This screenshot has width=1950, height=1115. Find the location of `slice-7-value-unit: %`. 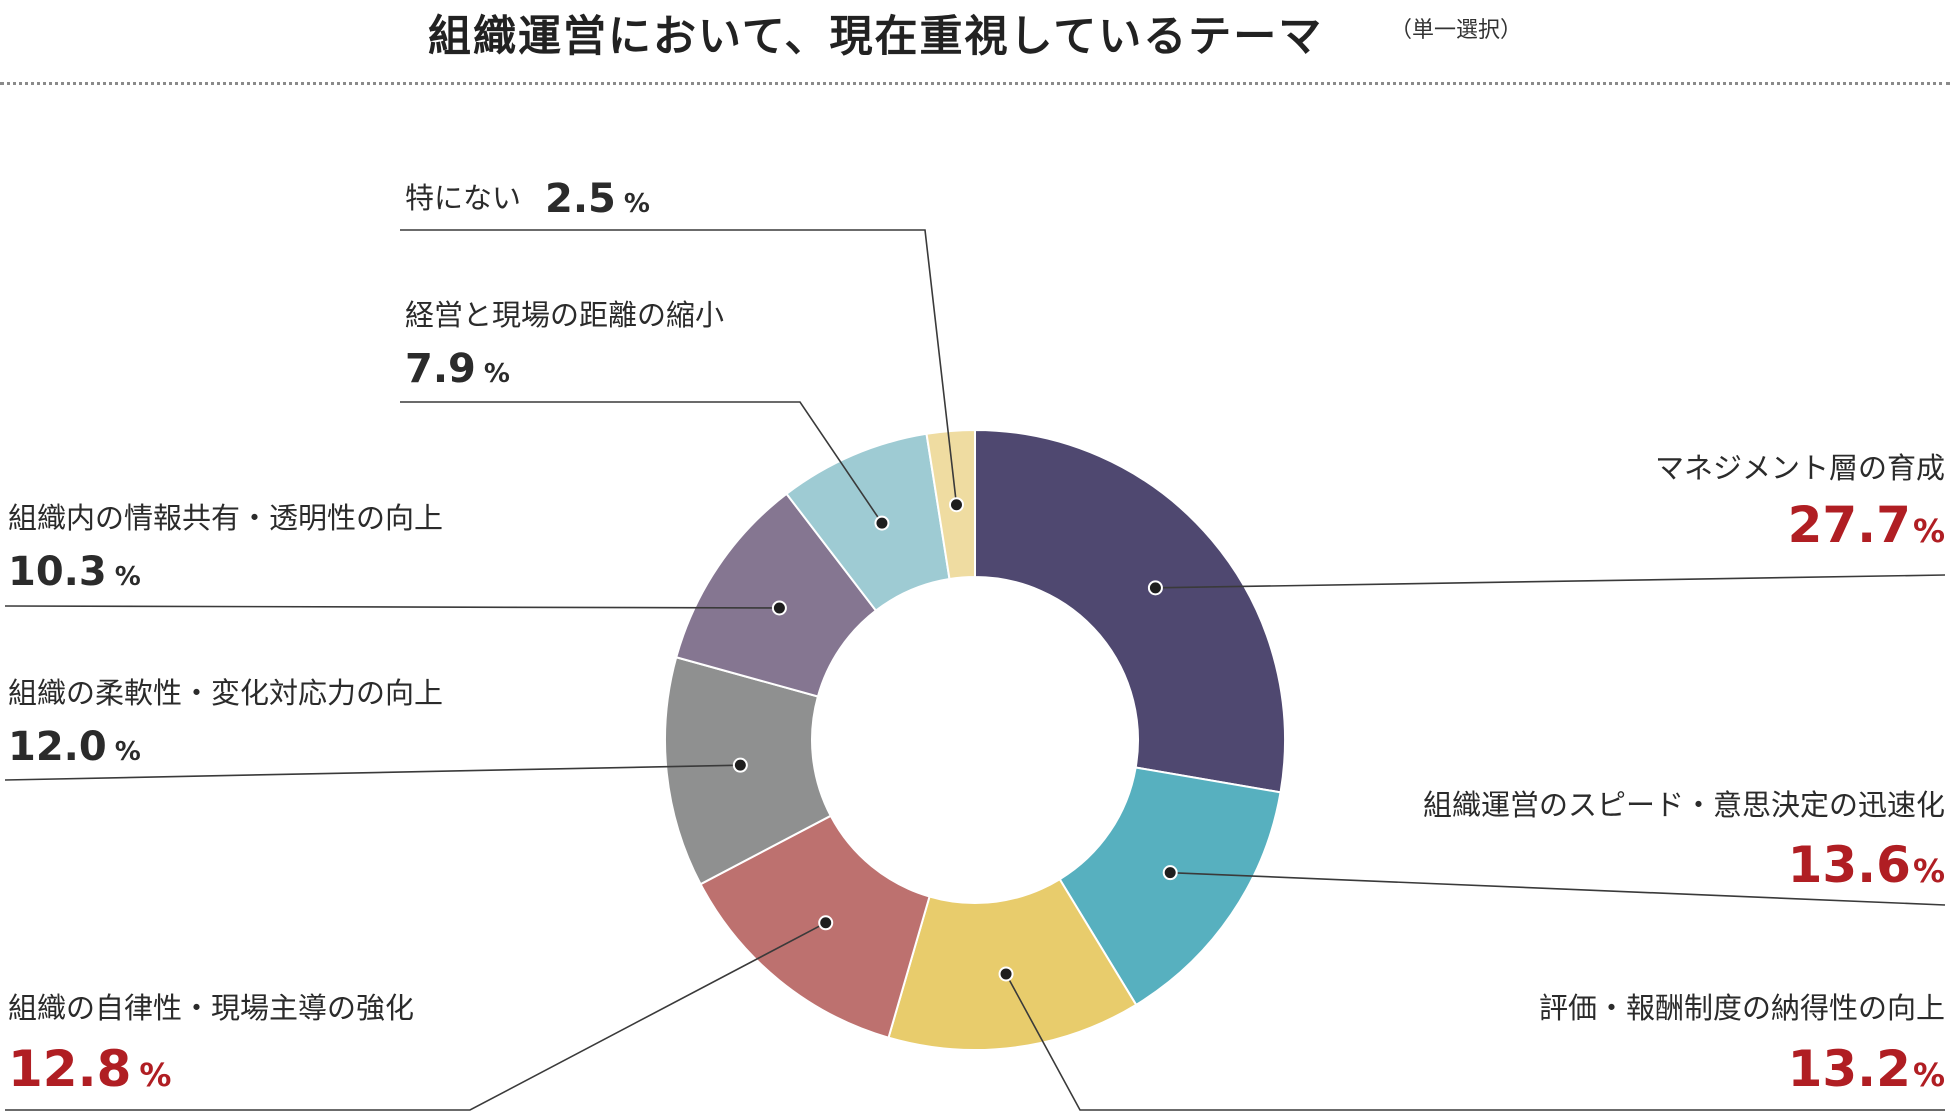

slice-7-value-unit: % is located at coordinates (497, 374).